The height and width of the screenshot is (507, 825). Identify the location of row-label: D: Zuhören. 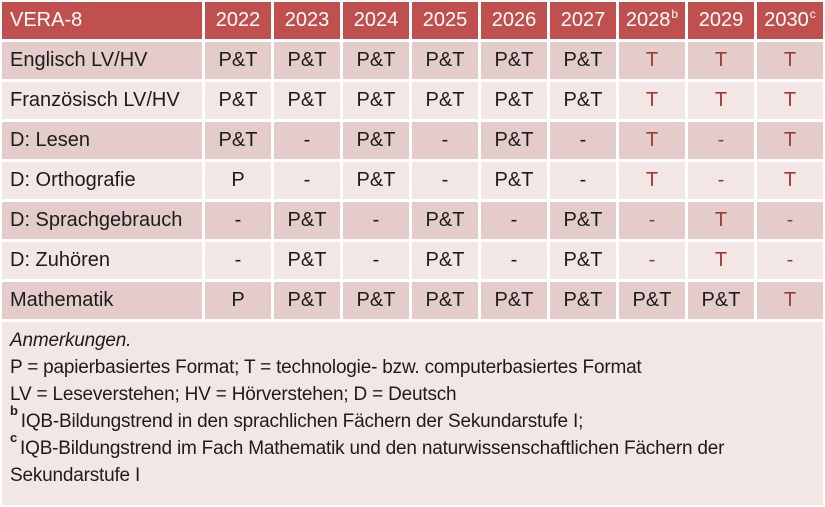
(102, 260).